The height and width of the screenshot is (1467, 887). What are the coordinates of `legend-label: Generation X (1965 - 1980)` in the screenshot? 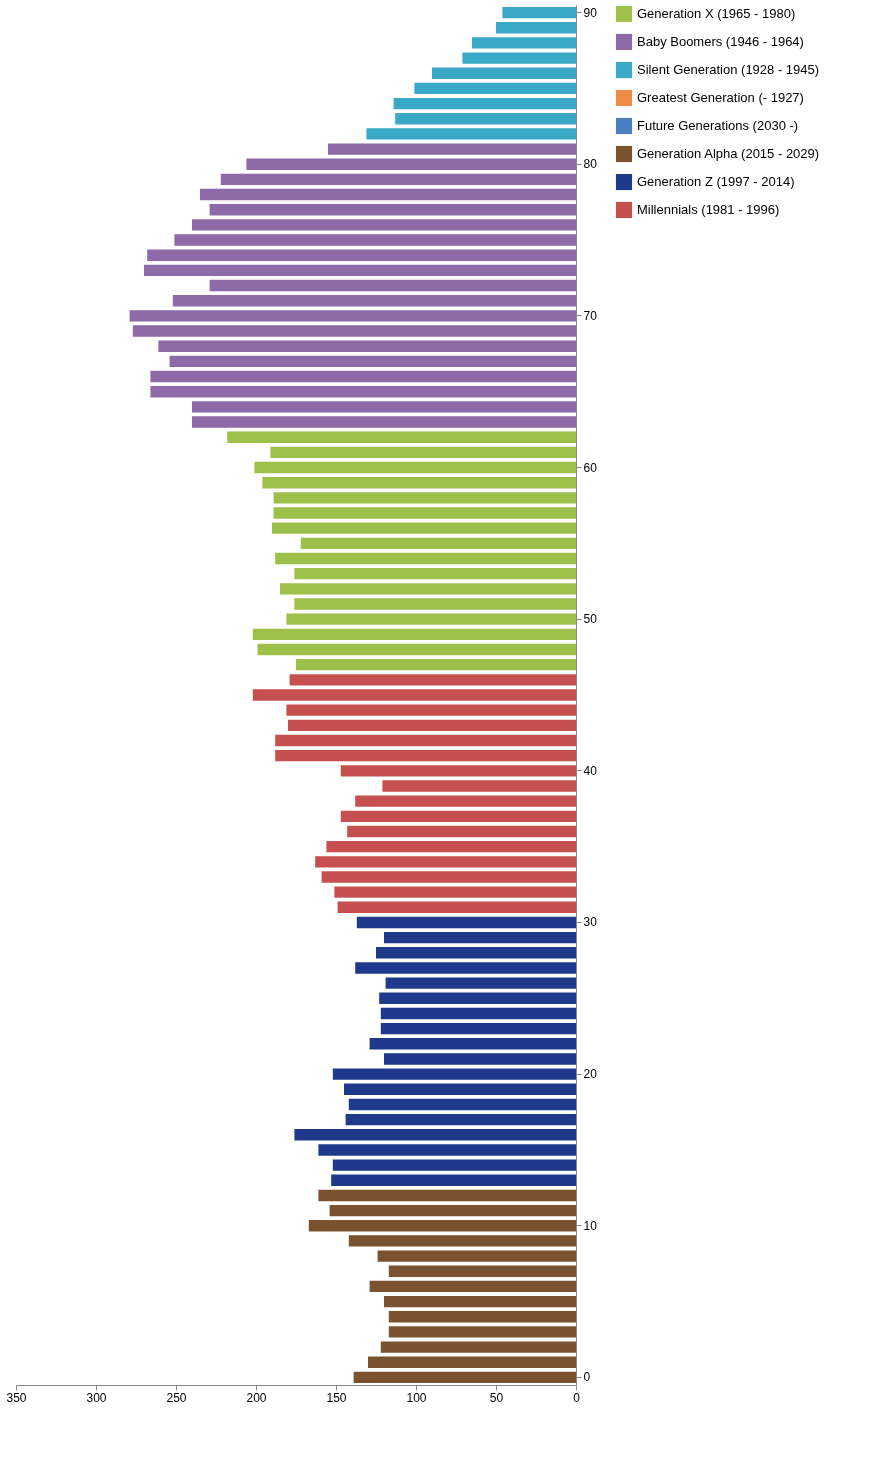 It's located at (716, 13).